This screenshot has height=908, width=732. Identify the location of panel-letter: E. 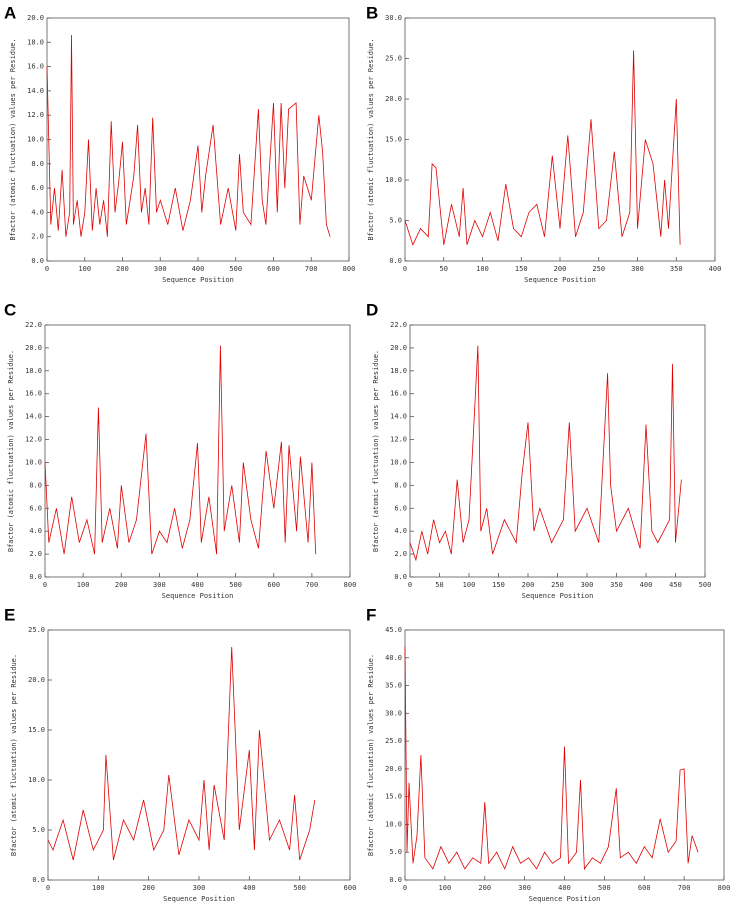
(9, 614).